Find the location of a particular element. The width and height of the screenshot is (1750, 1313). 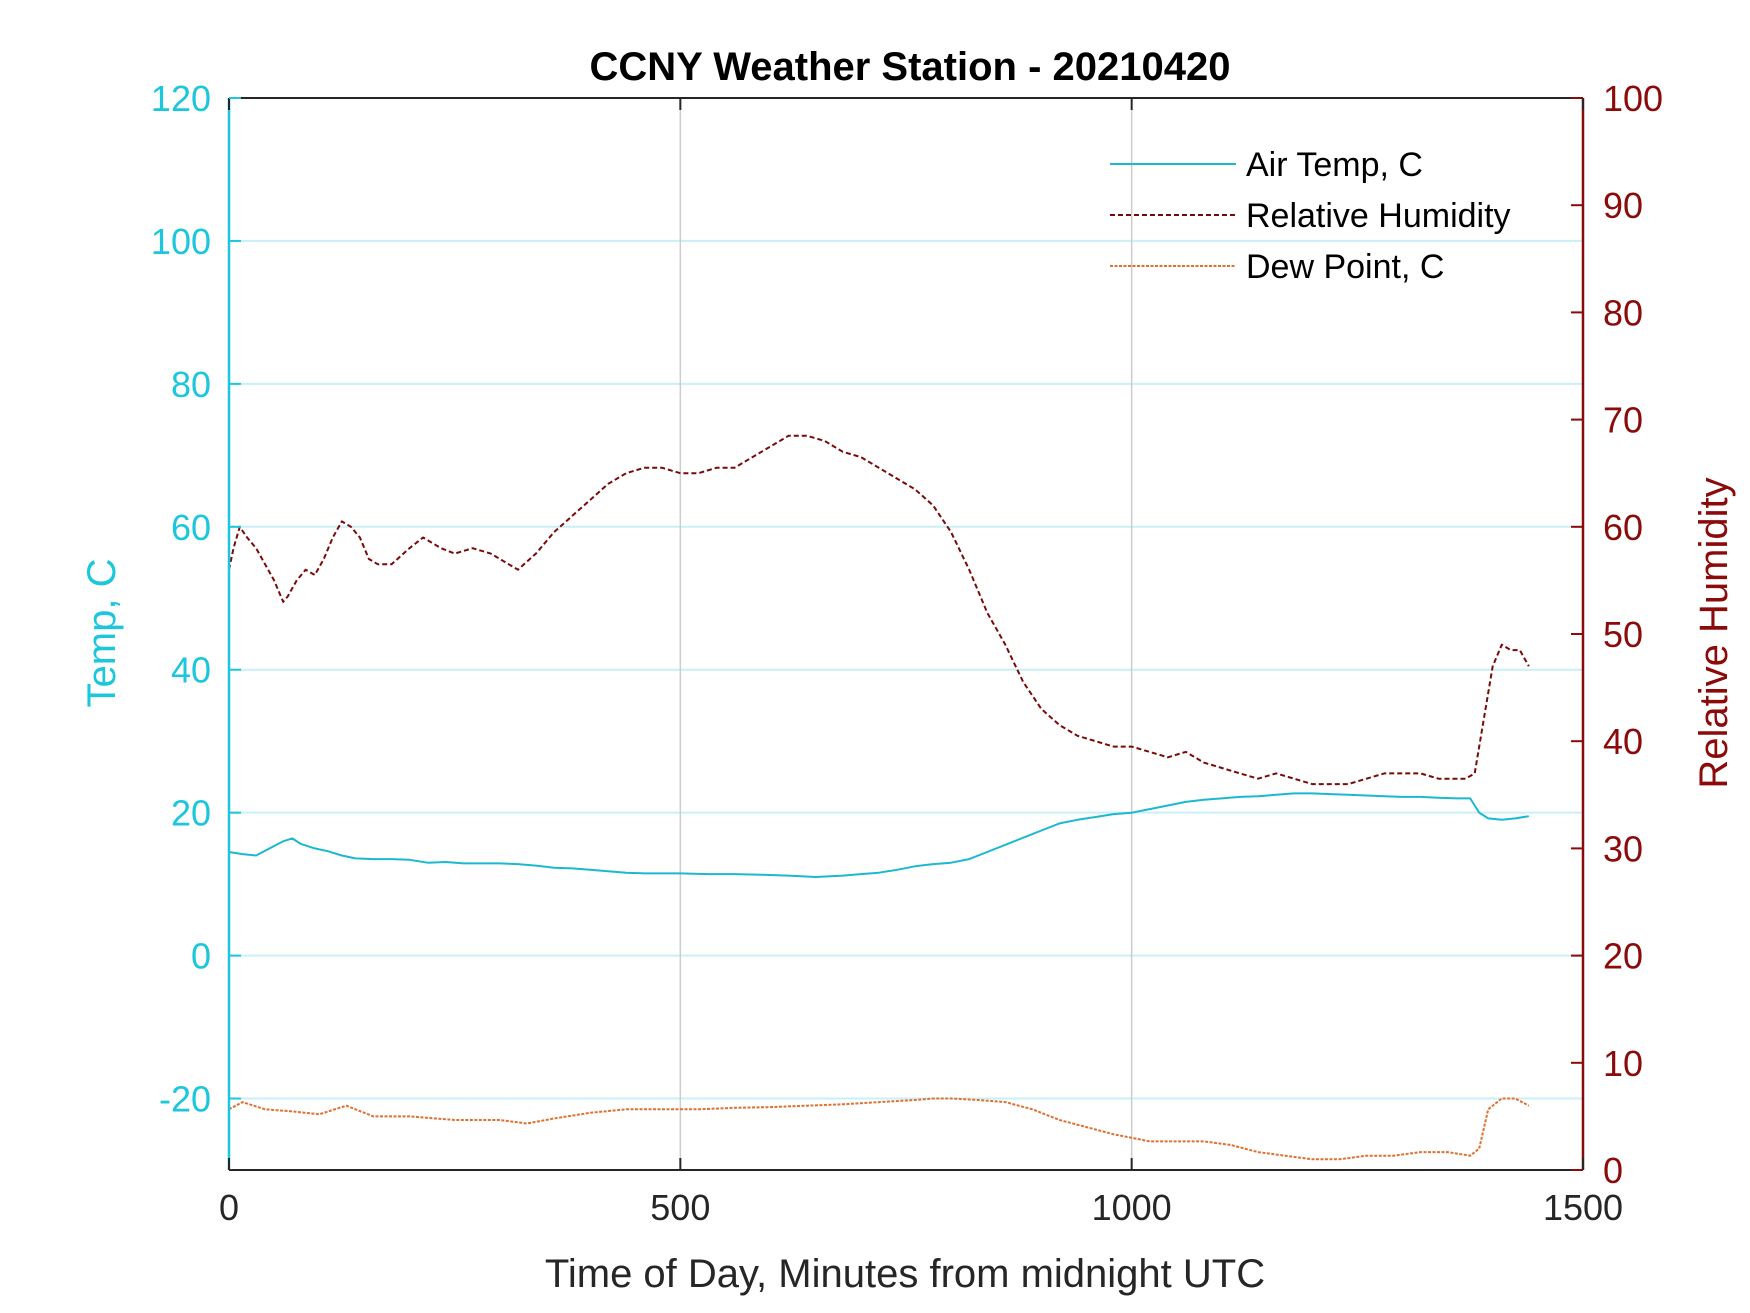

y-left-tick-label: -20 is located at coordinates (185, 1099).